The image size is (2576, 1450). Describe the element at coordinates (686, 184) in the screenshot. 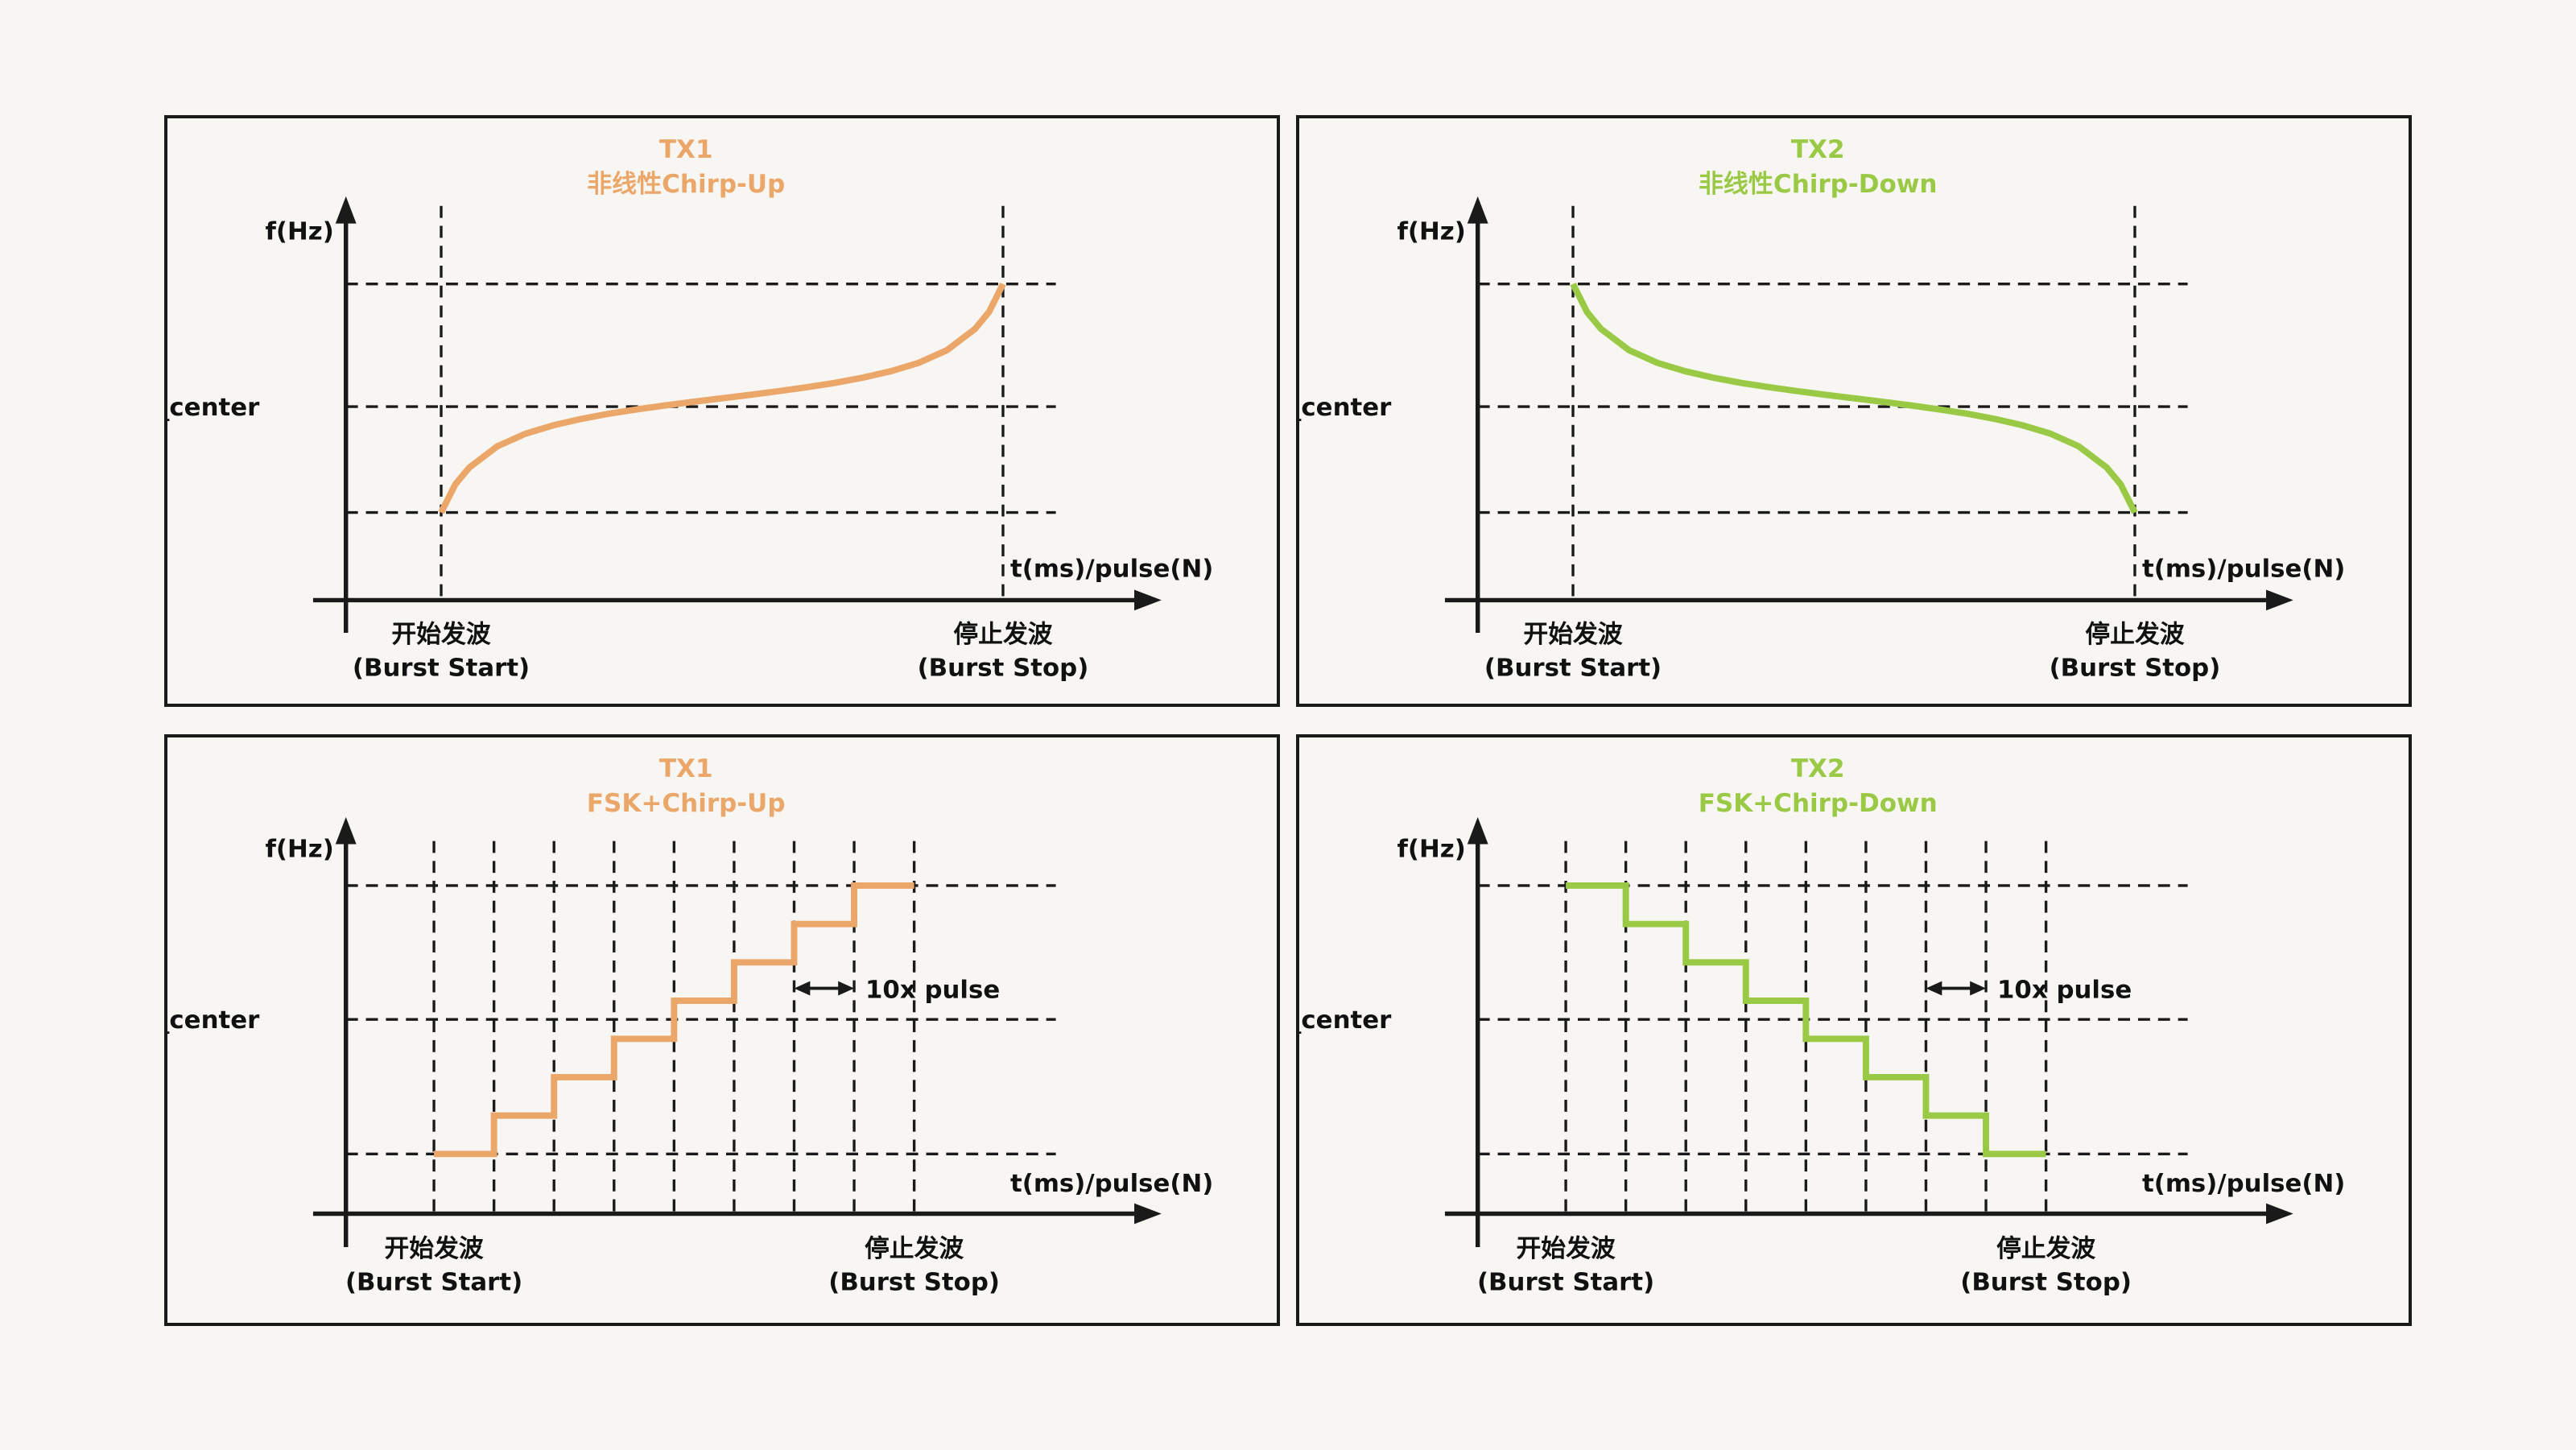

I see `title-line2: 非线性Chirp-Up` at that location.